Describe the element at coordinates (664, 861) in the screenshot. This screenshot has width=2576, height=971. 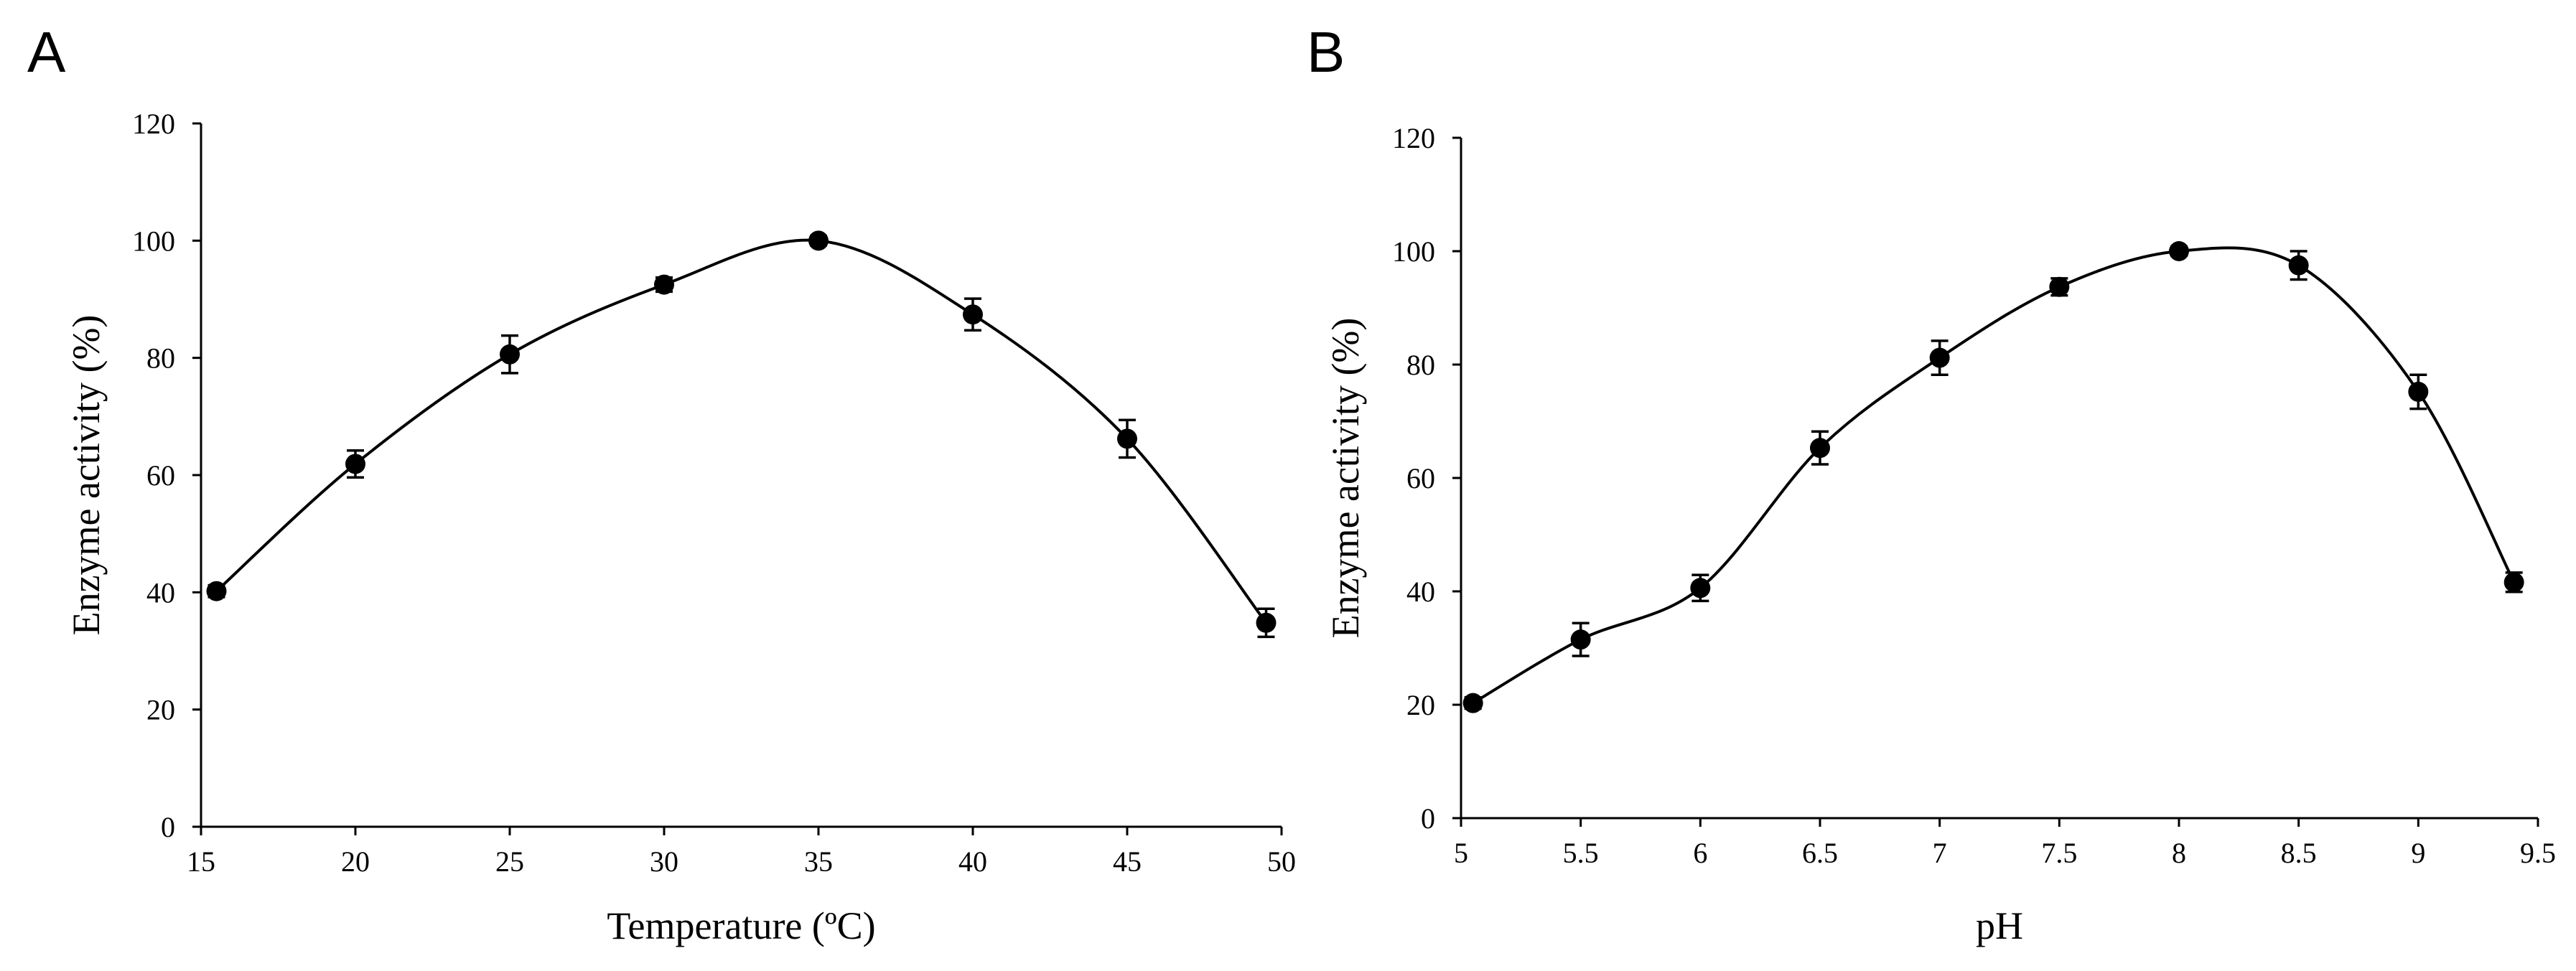
I see `x-tick-label: 30` at that location.